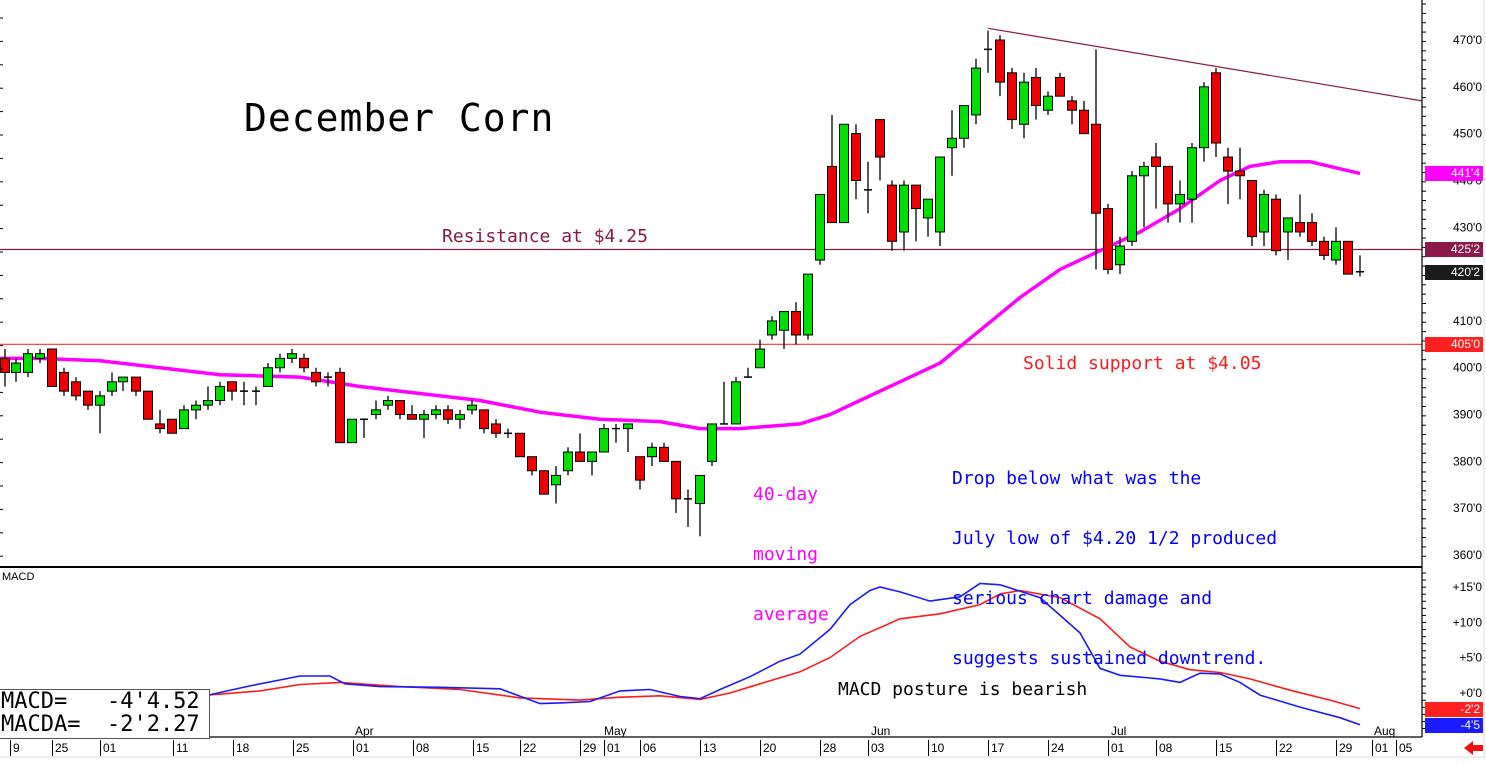 Image resolution: width=1486 pixels, height=764 pixels. What do you see at coordinates (828, 748) in the screenshot?
I see `date-label: 28` at bounding box center [828, 748].